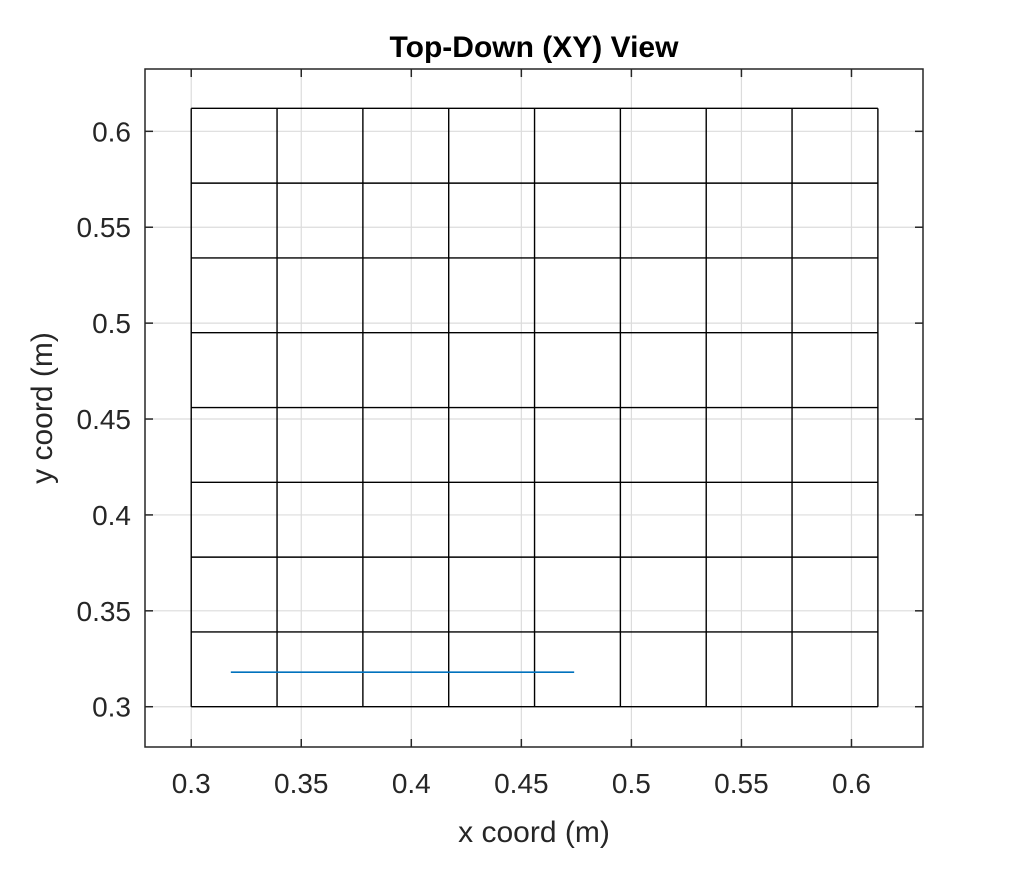 This screenshot has height=883, width=1016. Describe the element at coordinates (741, 783) in the screenshot. I see `x-tick-label-5: 0.55` at that location.